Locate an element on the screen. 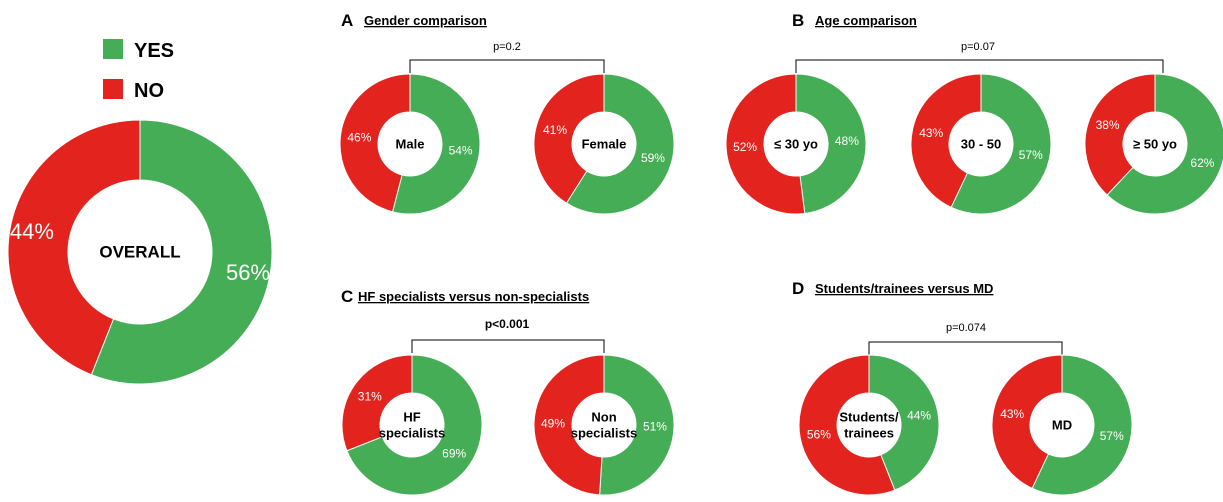 This screenshot has width=1223, height=502. pct-label-yes-female: 59% is located at coordinates (653, 158).